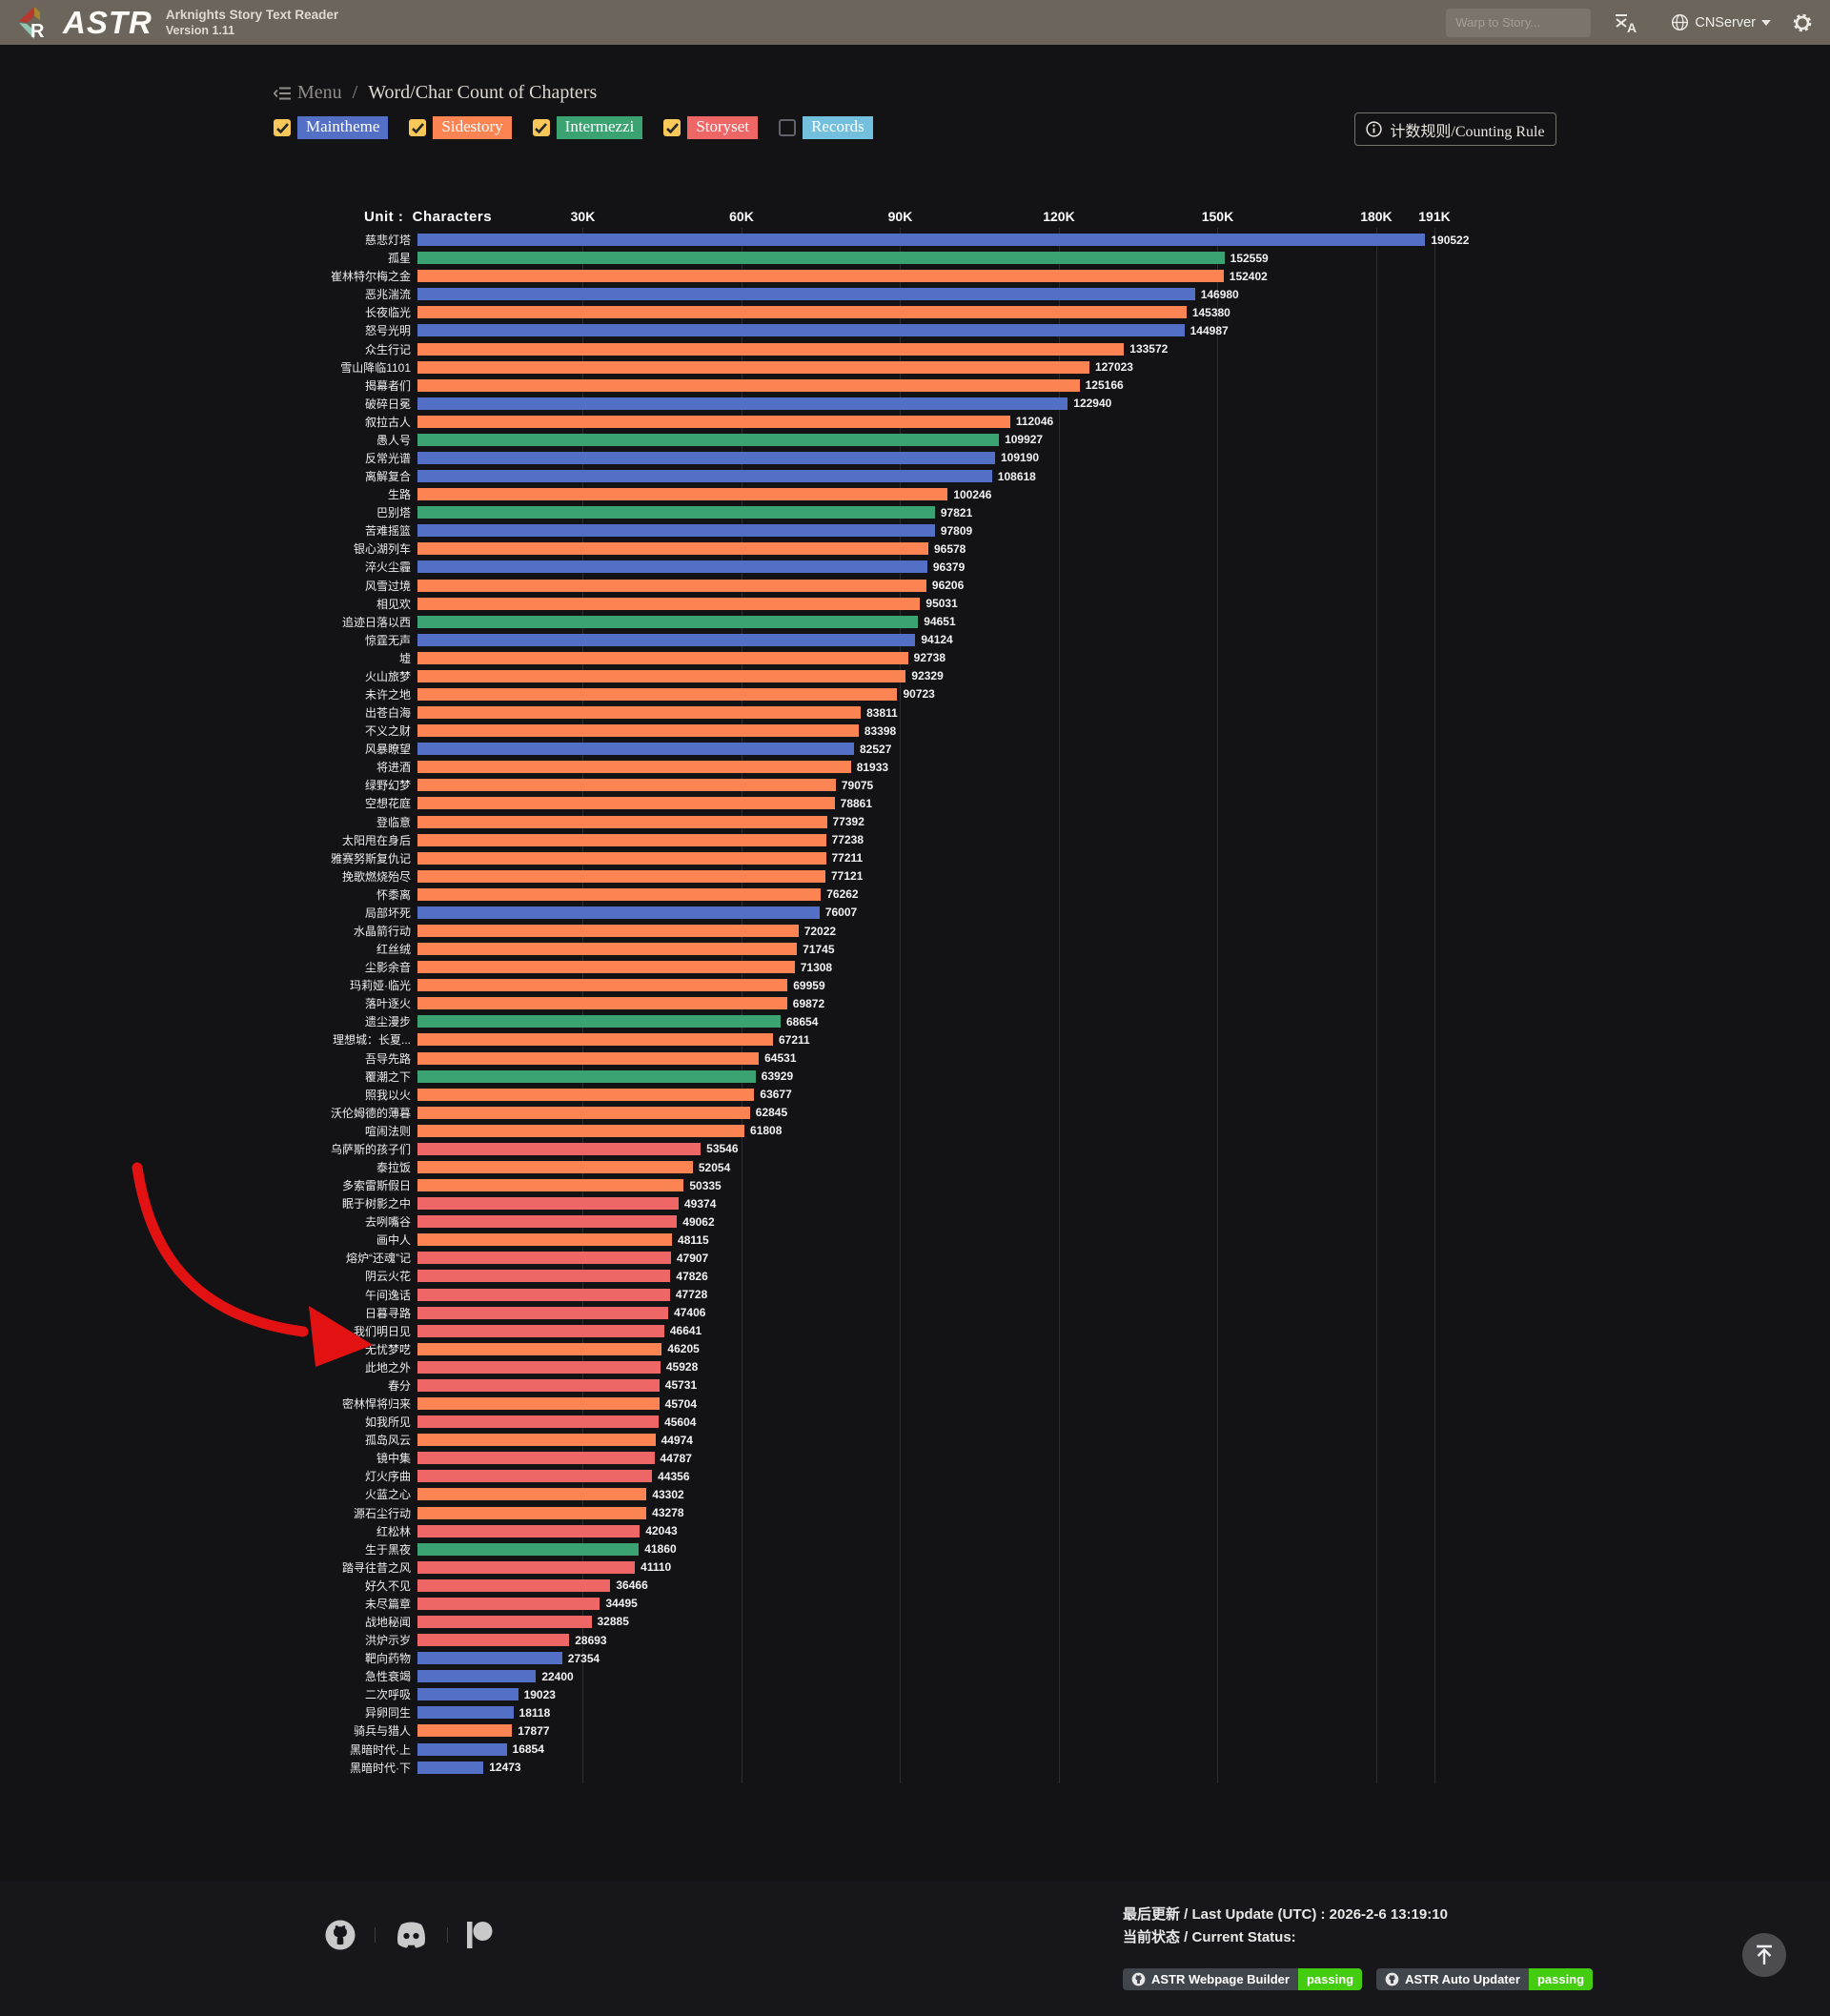 This screenshot has height=2016, width=1830. Describe the element at coordinates (1243, 1979) in the screenshot. I see `ci-status-badge: ASTR Webpage Builder passing` at that location.